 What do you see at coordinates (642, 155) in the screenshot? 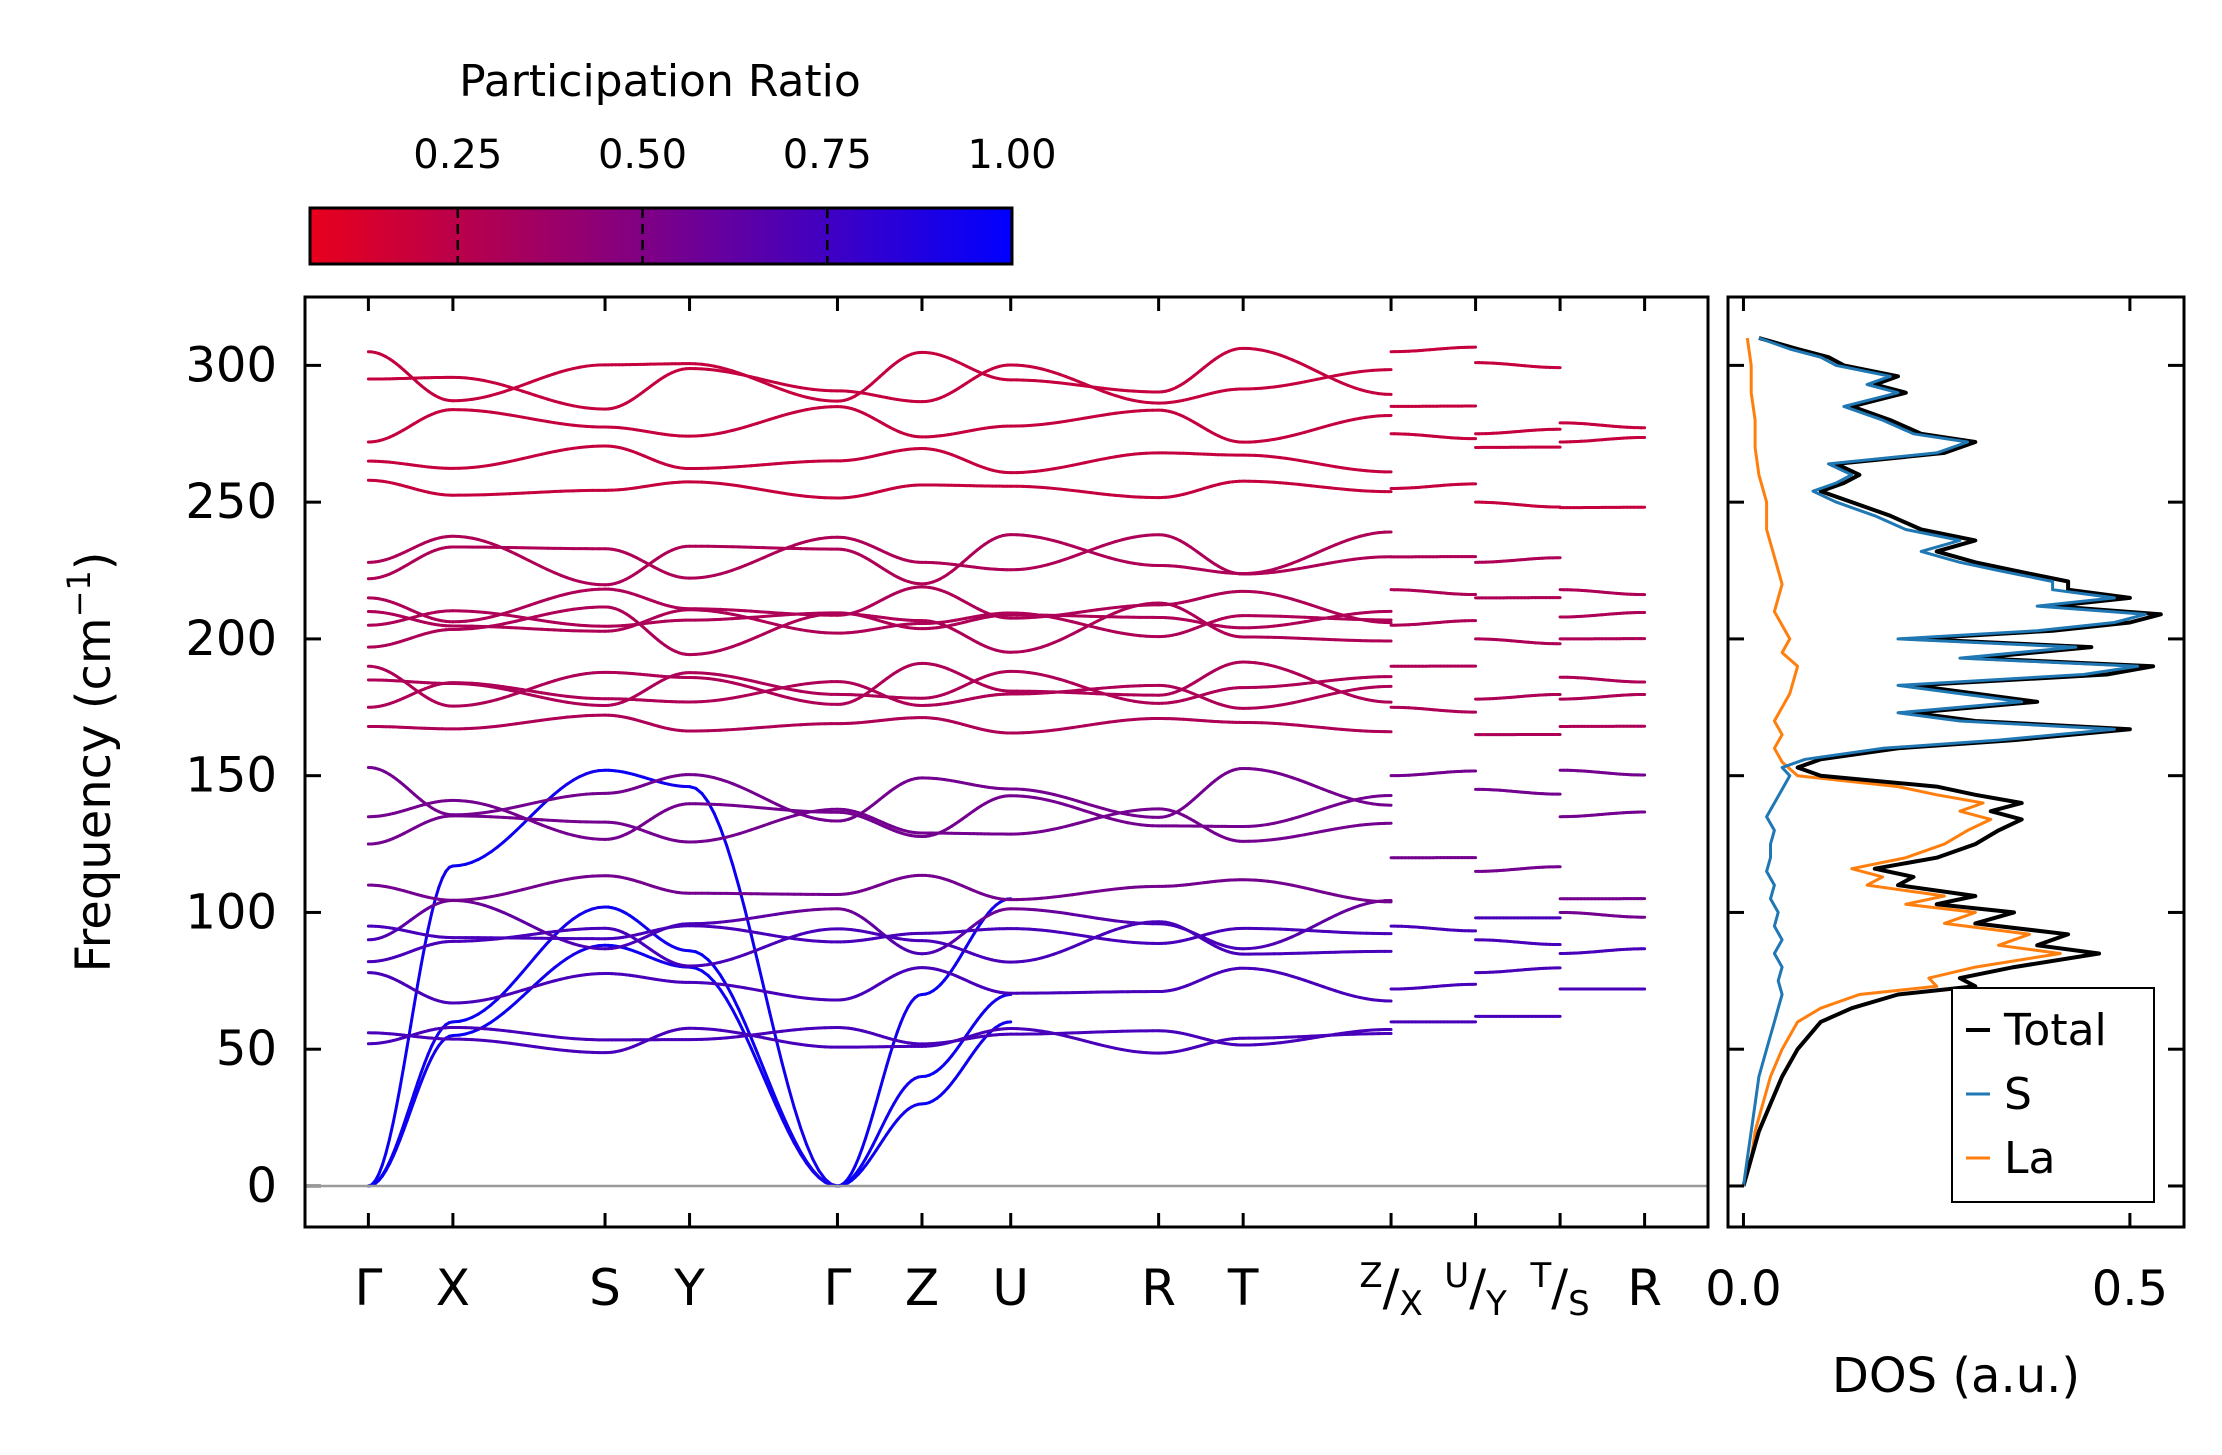
I see `colorbar-tick-label: 0.50` at bounding box center [642, 155].